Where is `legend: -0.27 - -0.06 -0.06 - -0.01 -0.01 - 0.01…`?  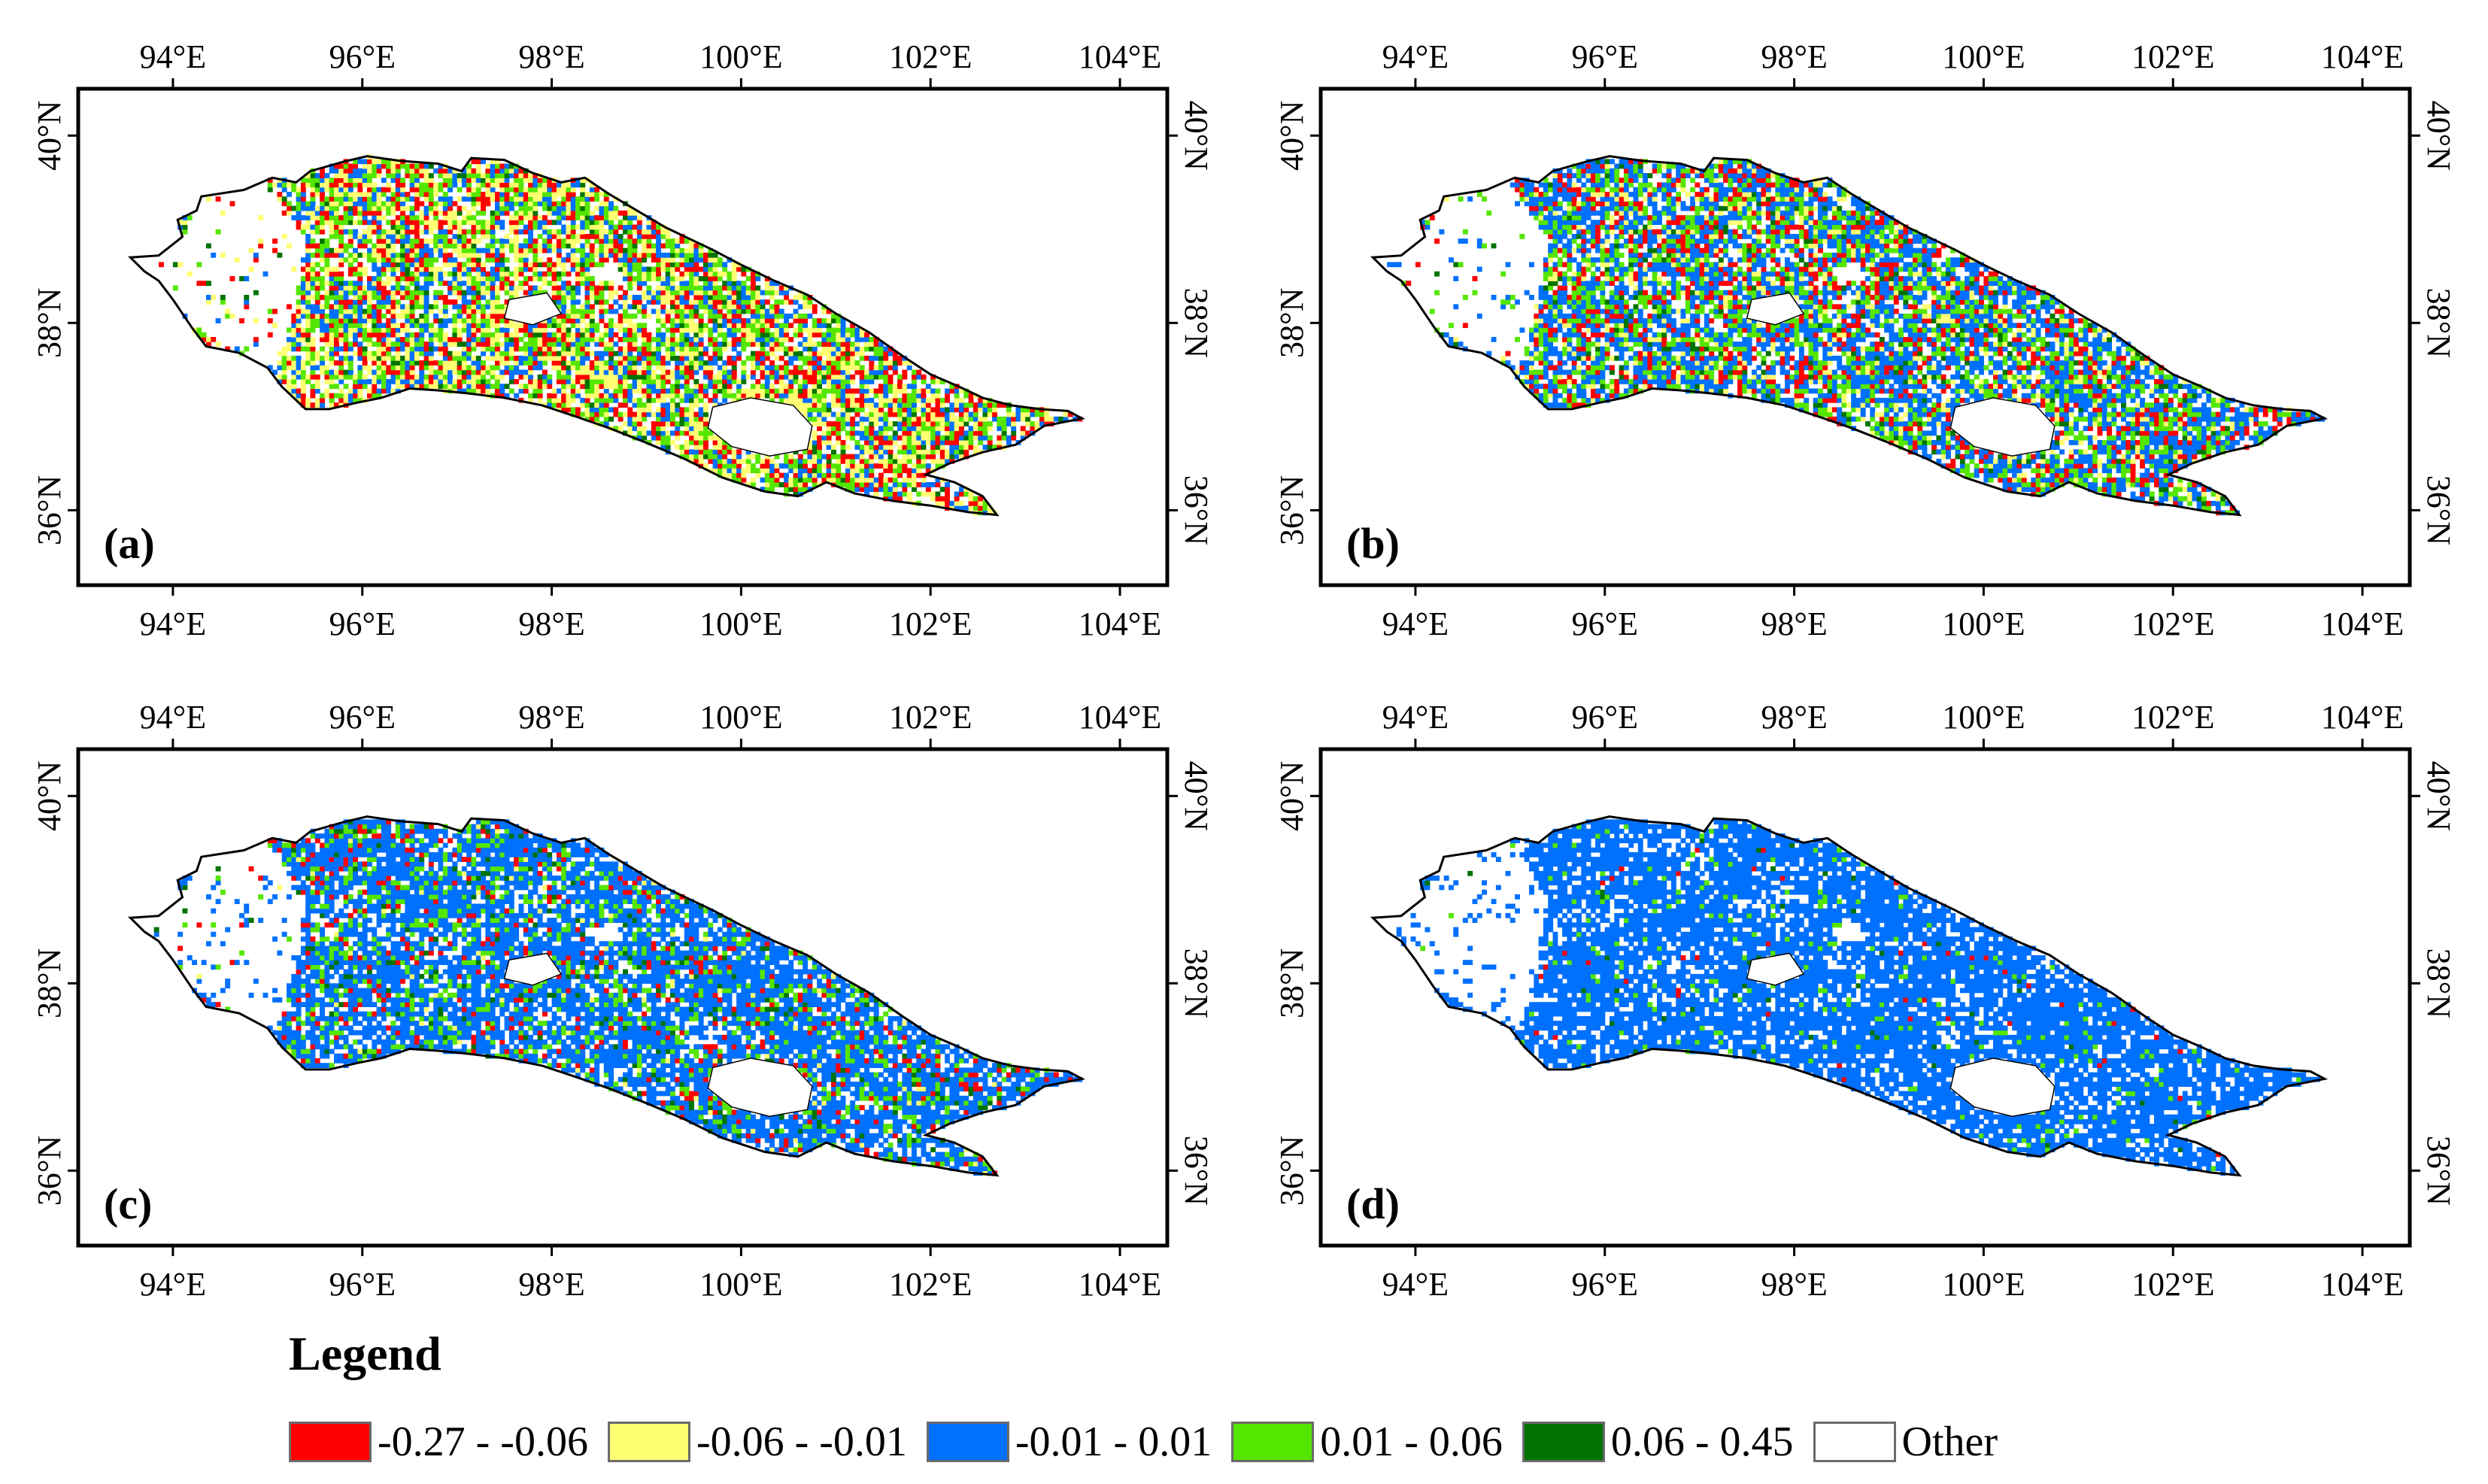 legend: -0.27 - -0.06 -0.06 - -0.01 -0.01 - 0.01… is located at coordinates (1153, 1442).